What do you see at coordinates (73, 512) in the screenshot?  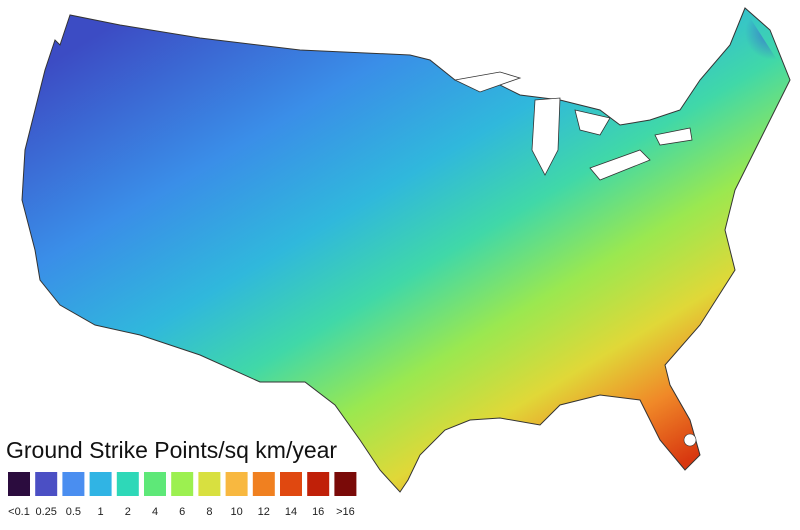 I see `legend-label: 0.5` at bounding box center [73, 512].